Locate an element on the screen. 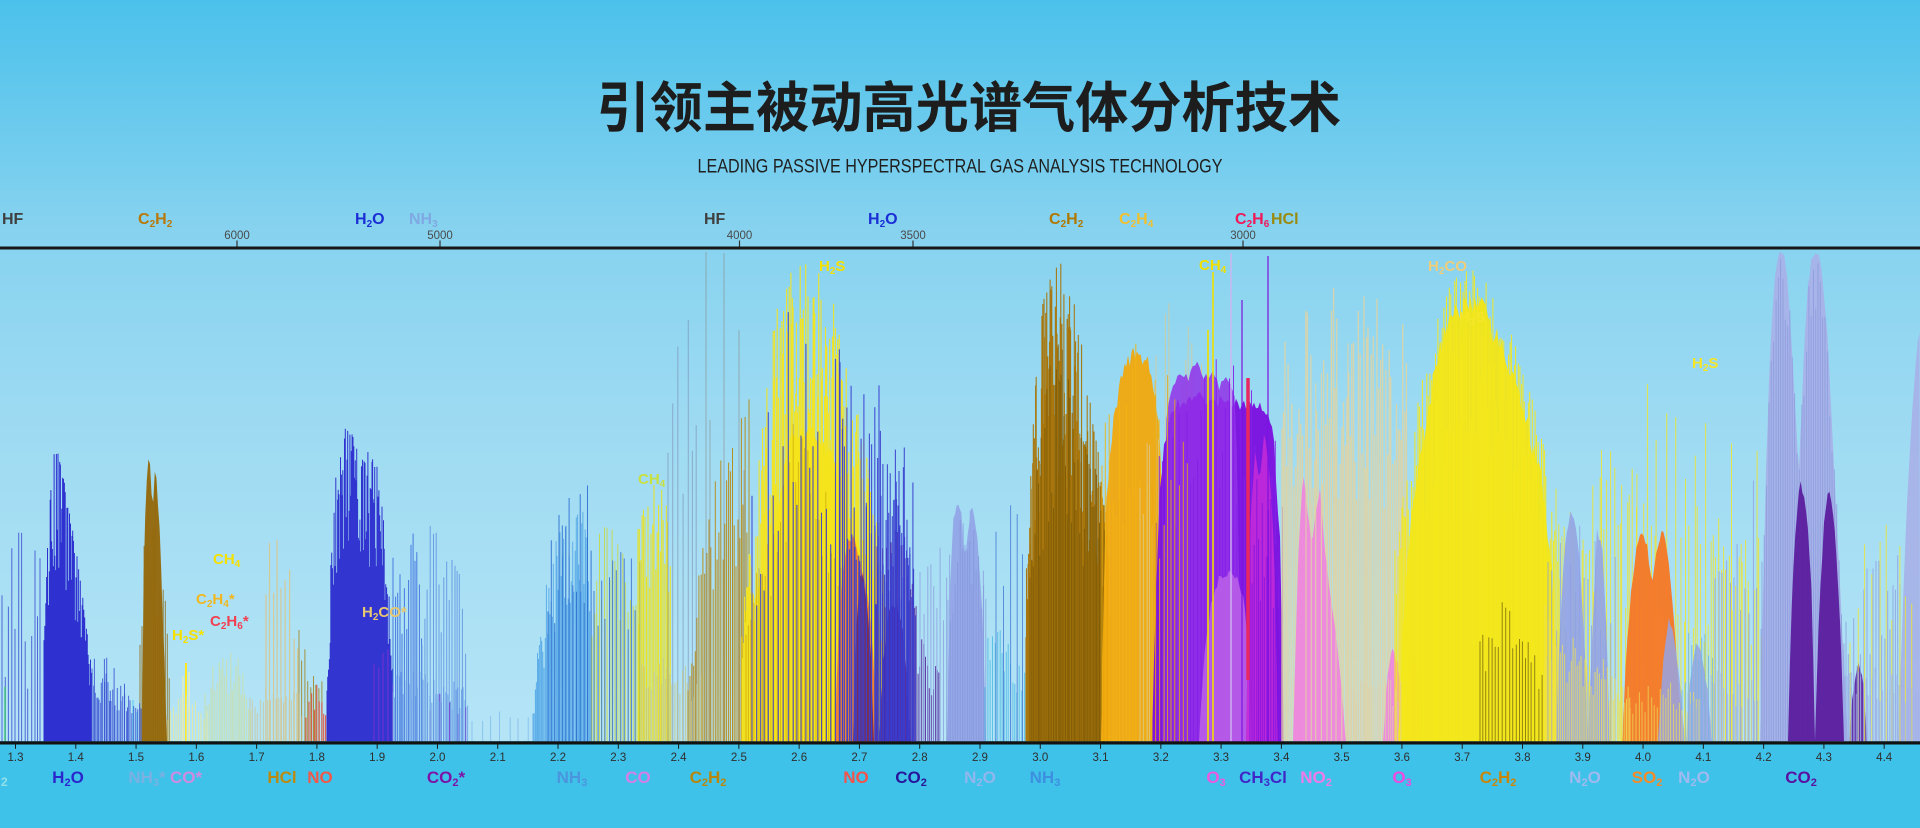 Image resolution: width=1920 pixels, height=828 pixels. svg-text: 4.1 is located at coordinates (1703, 758).